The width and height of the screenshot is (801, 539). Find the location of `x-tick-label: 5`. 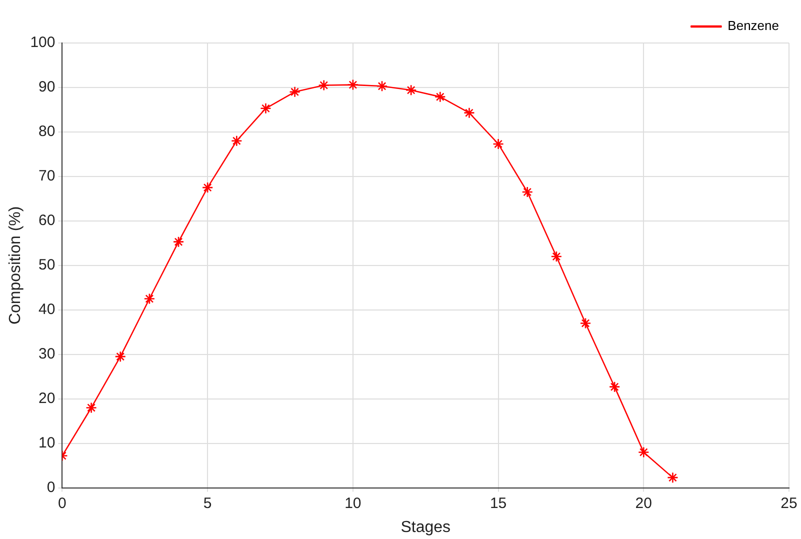

x-tick-label: 5 is located at coordinates (207, 503).